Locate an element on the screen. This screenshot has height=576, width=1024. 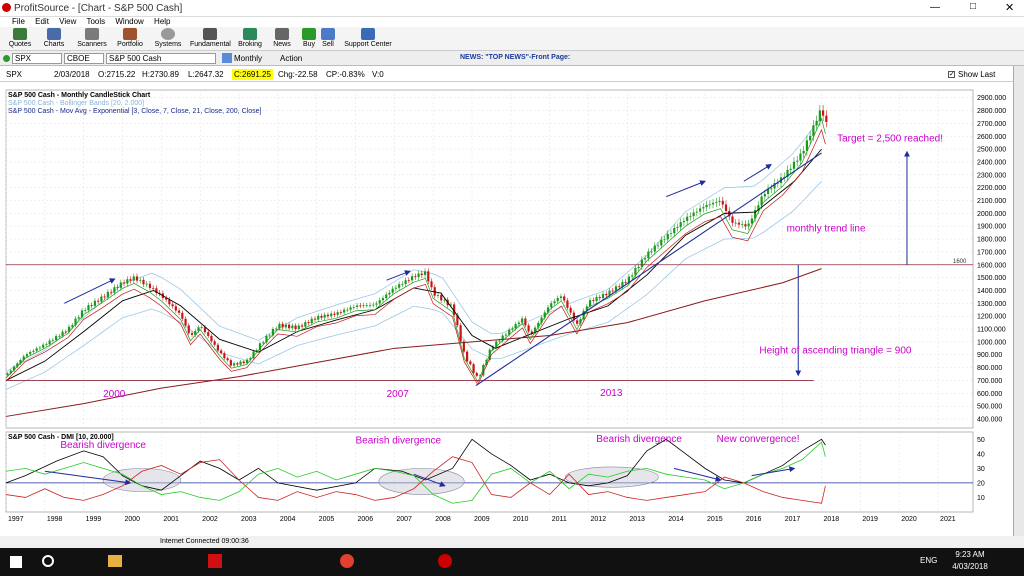
menu-tools: Tools is located at coordinates (96, 21).